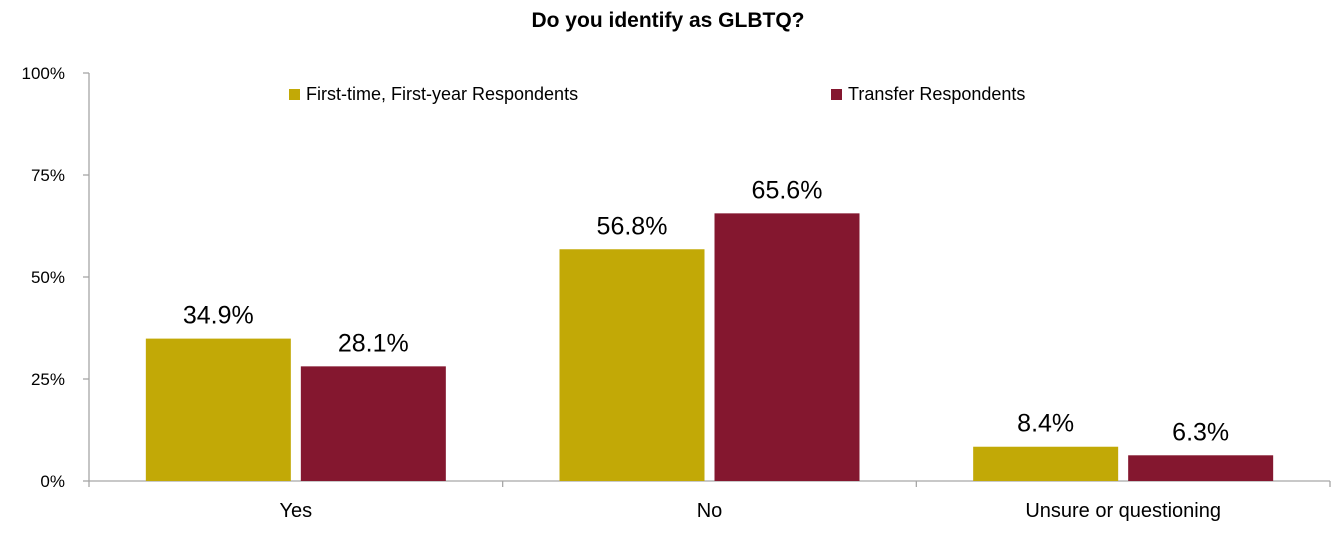 This screenshot has height=538, width=1337. What do you see at coordinates (442, 94) in the screenshot?
I see `legend-label: First-time, First-year Respondents` at bounding box center [442, 94].